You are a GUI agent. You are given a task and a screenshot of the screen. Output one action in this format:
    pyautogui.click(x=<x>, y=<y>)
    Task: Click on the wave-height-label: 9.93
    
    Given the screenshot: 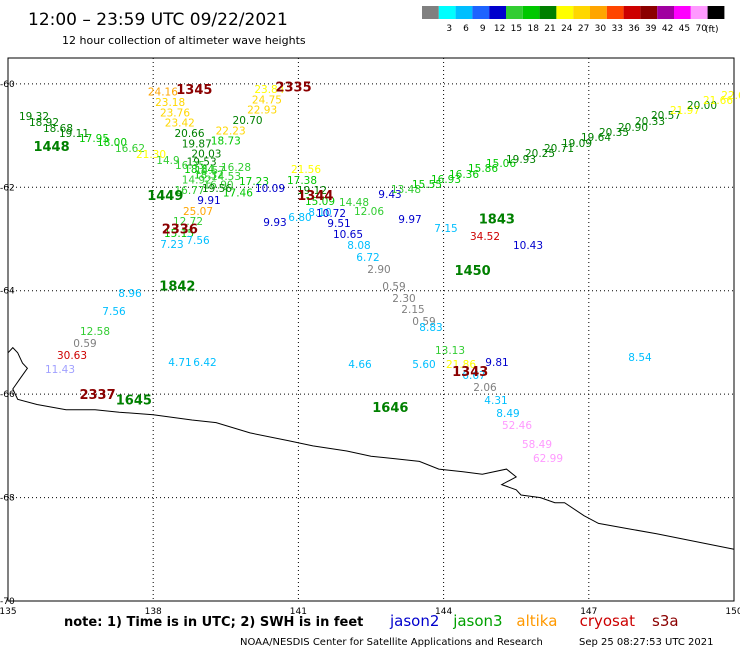 What is the action you would take?
    pyautogui.click(x=274, y=223)
    